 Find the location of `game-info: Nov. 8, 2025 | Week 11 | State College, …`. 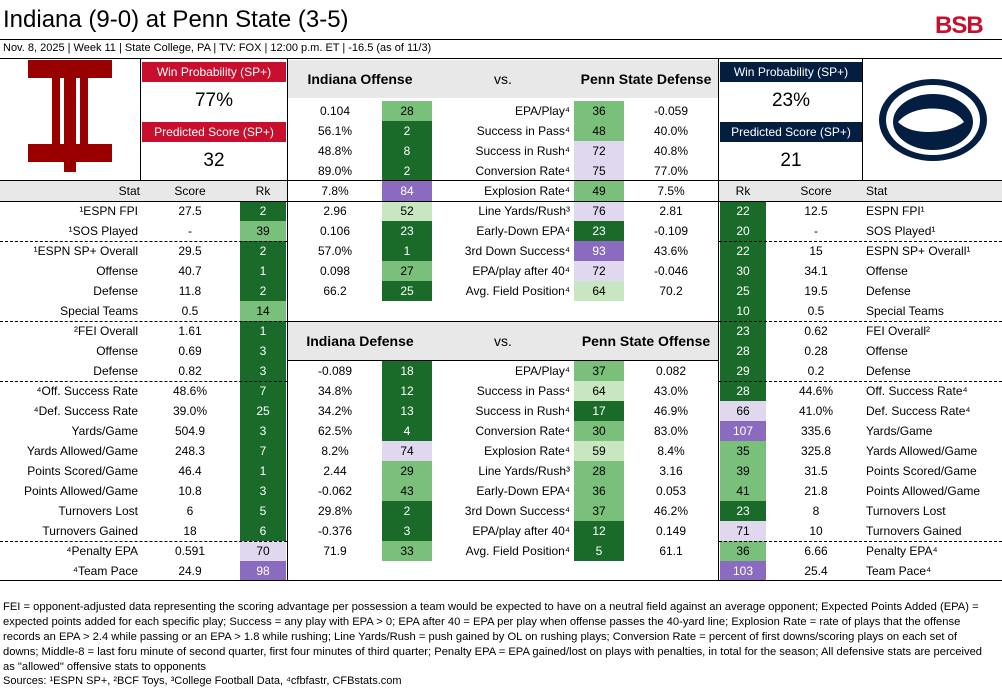

game-info: Nov. 8, 2025 | Week 11 | State College, … is located at coordinates (217, 48).